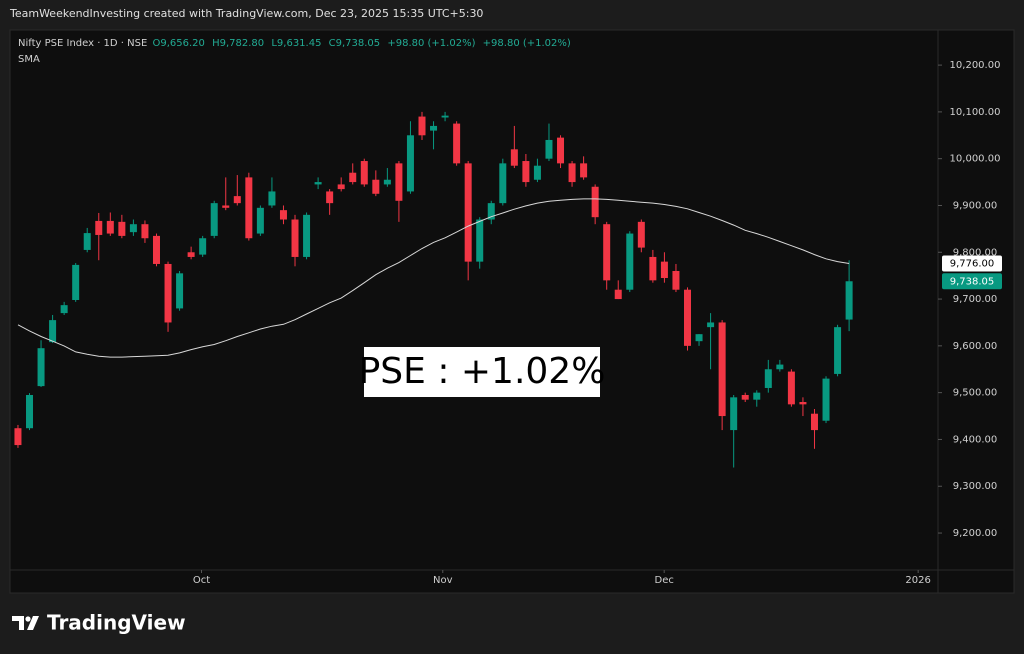 The height and width of the screenshot is (654, 1024). What do you see at coordinates (975, 205) in the screenshot?
I see `y-tick-label: 9,900.00` at bounding box center [975, 205].